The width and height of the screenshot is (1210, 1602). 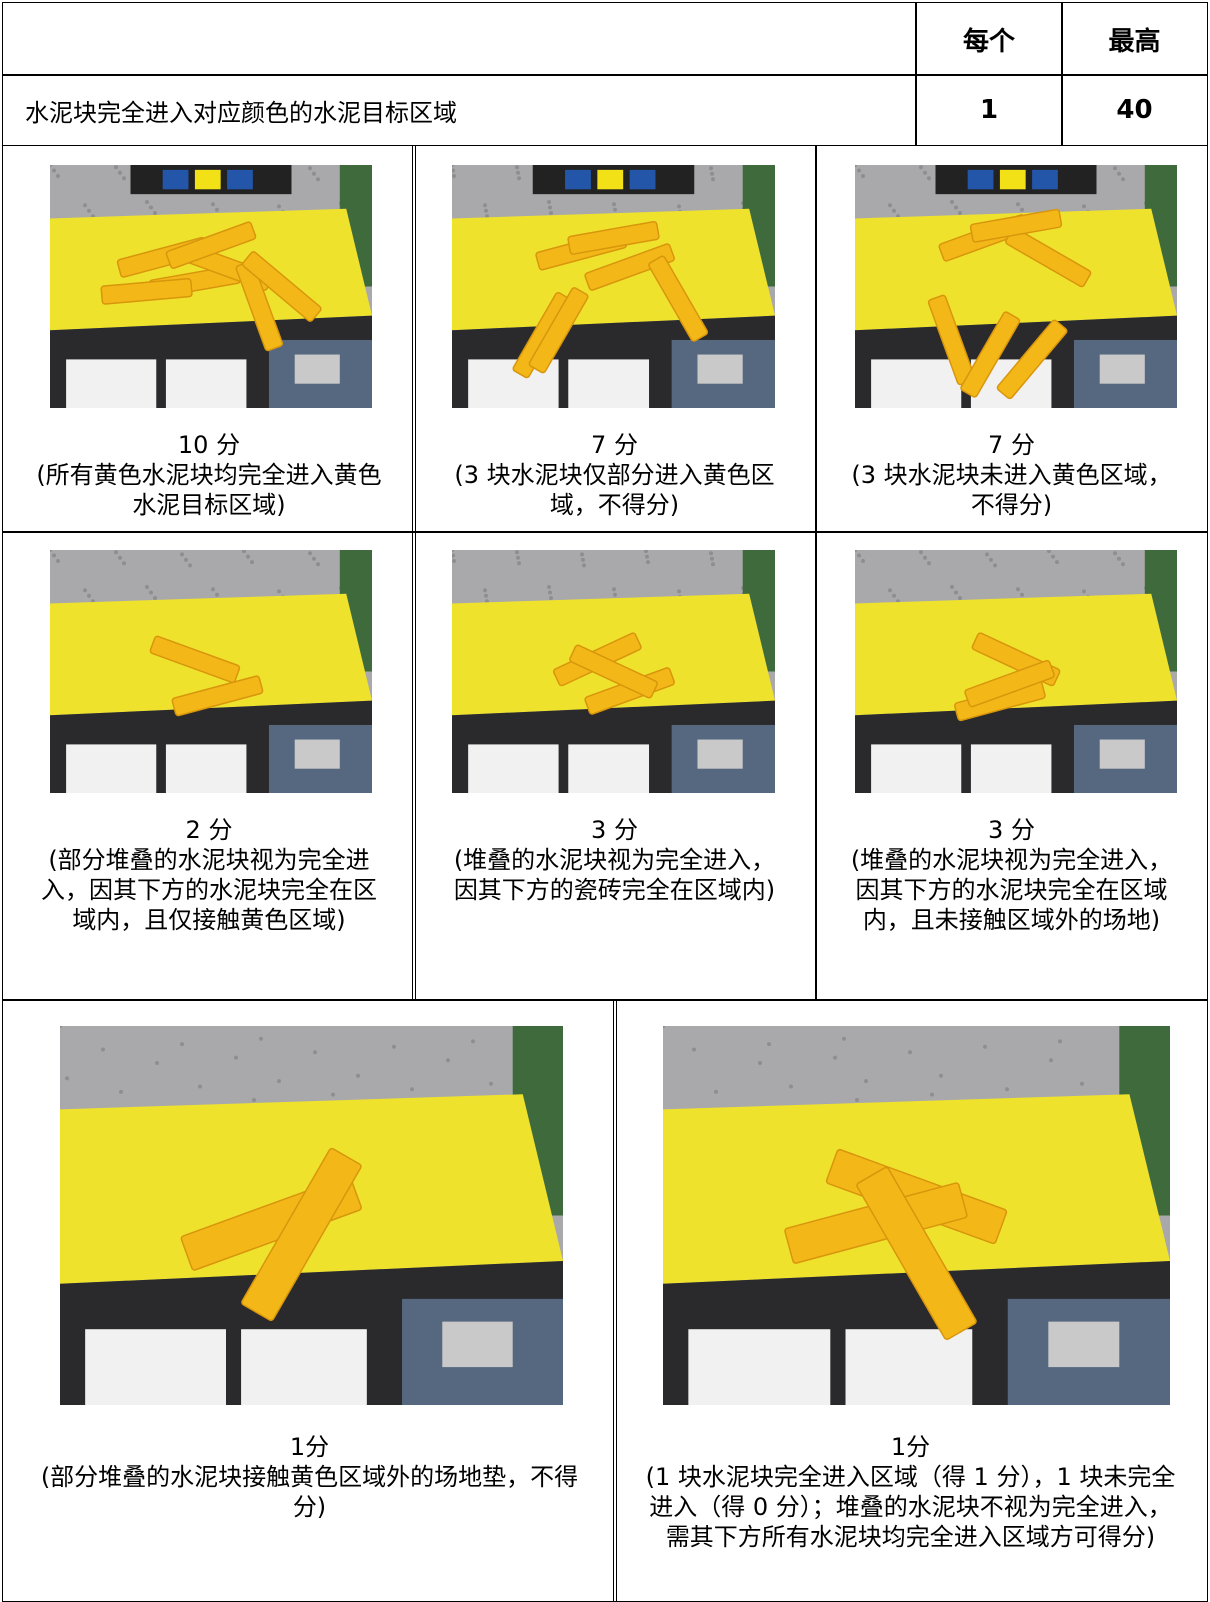 I want to click on header-max: 最高, so click(x=1134, y=39).